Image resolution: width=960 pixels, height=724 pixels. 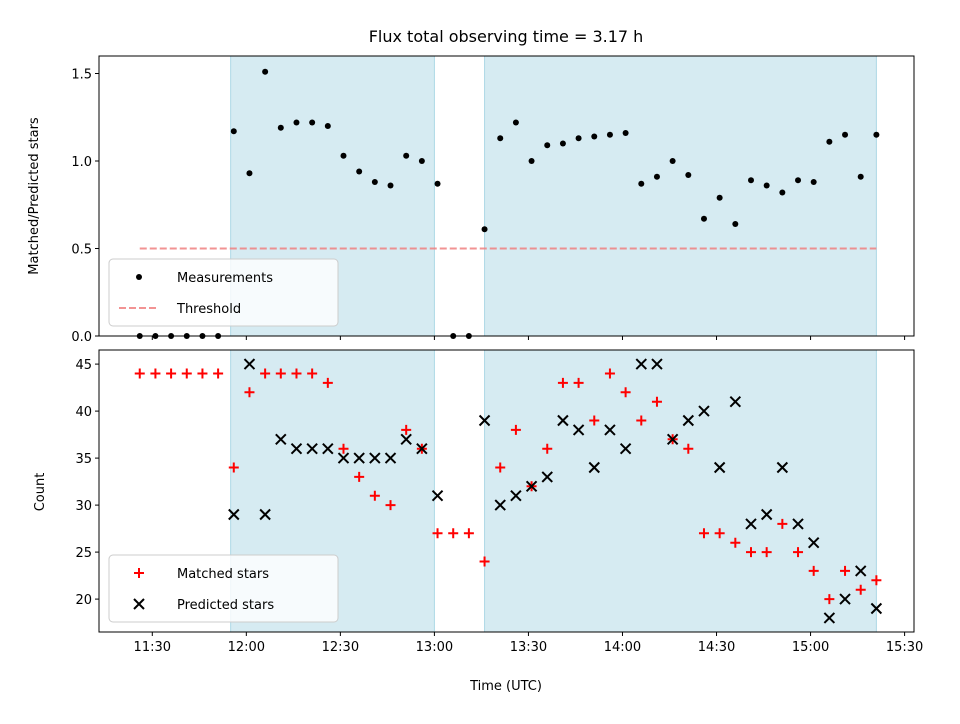 I want to click on top-y-axis-label: Matched/Predicted stars, so click(x=34, y=196).